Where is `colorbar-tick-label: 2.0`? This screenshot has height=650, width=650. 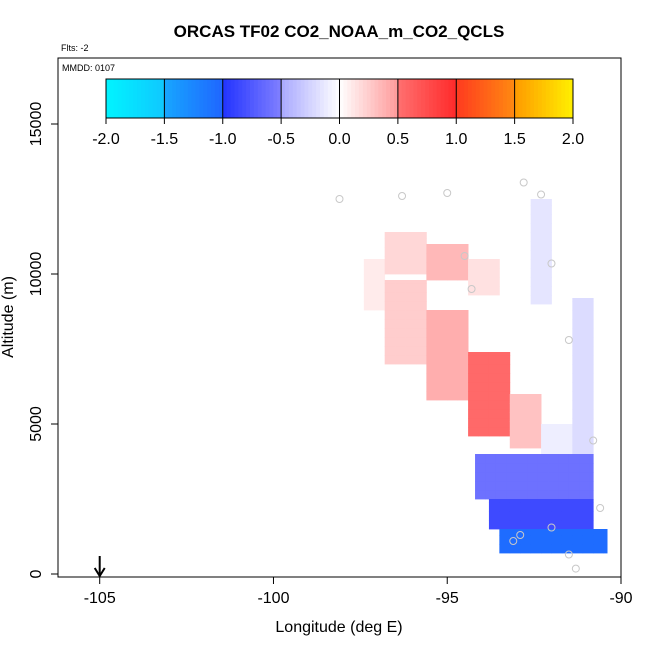 colorbar-tick-label: 2.0 is located at coordinates (573, 139).